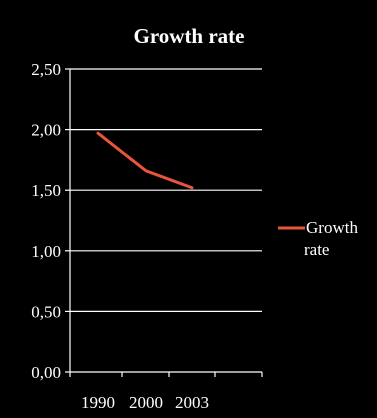 This screenshot has height=418, width=377. What do you see at coordinates (46, 372) in the screenshot?
I see `y-tick-label: 0,00` at bounding box center [46, 372].